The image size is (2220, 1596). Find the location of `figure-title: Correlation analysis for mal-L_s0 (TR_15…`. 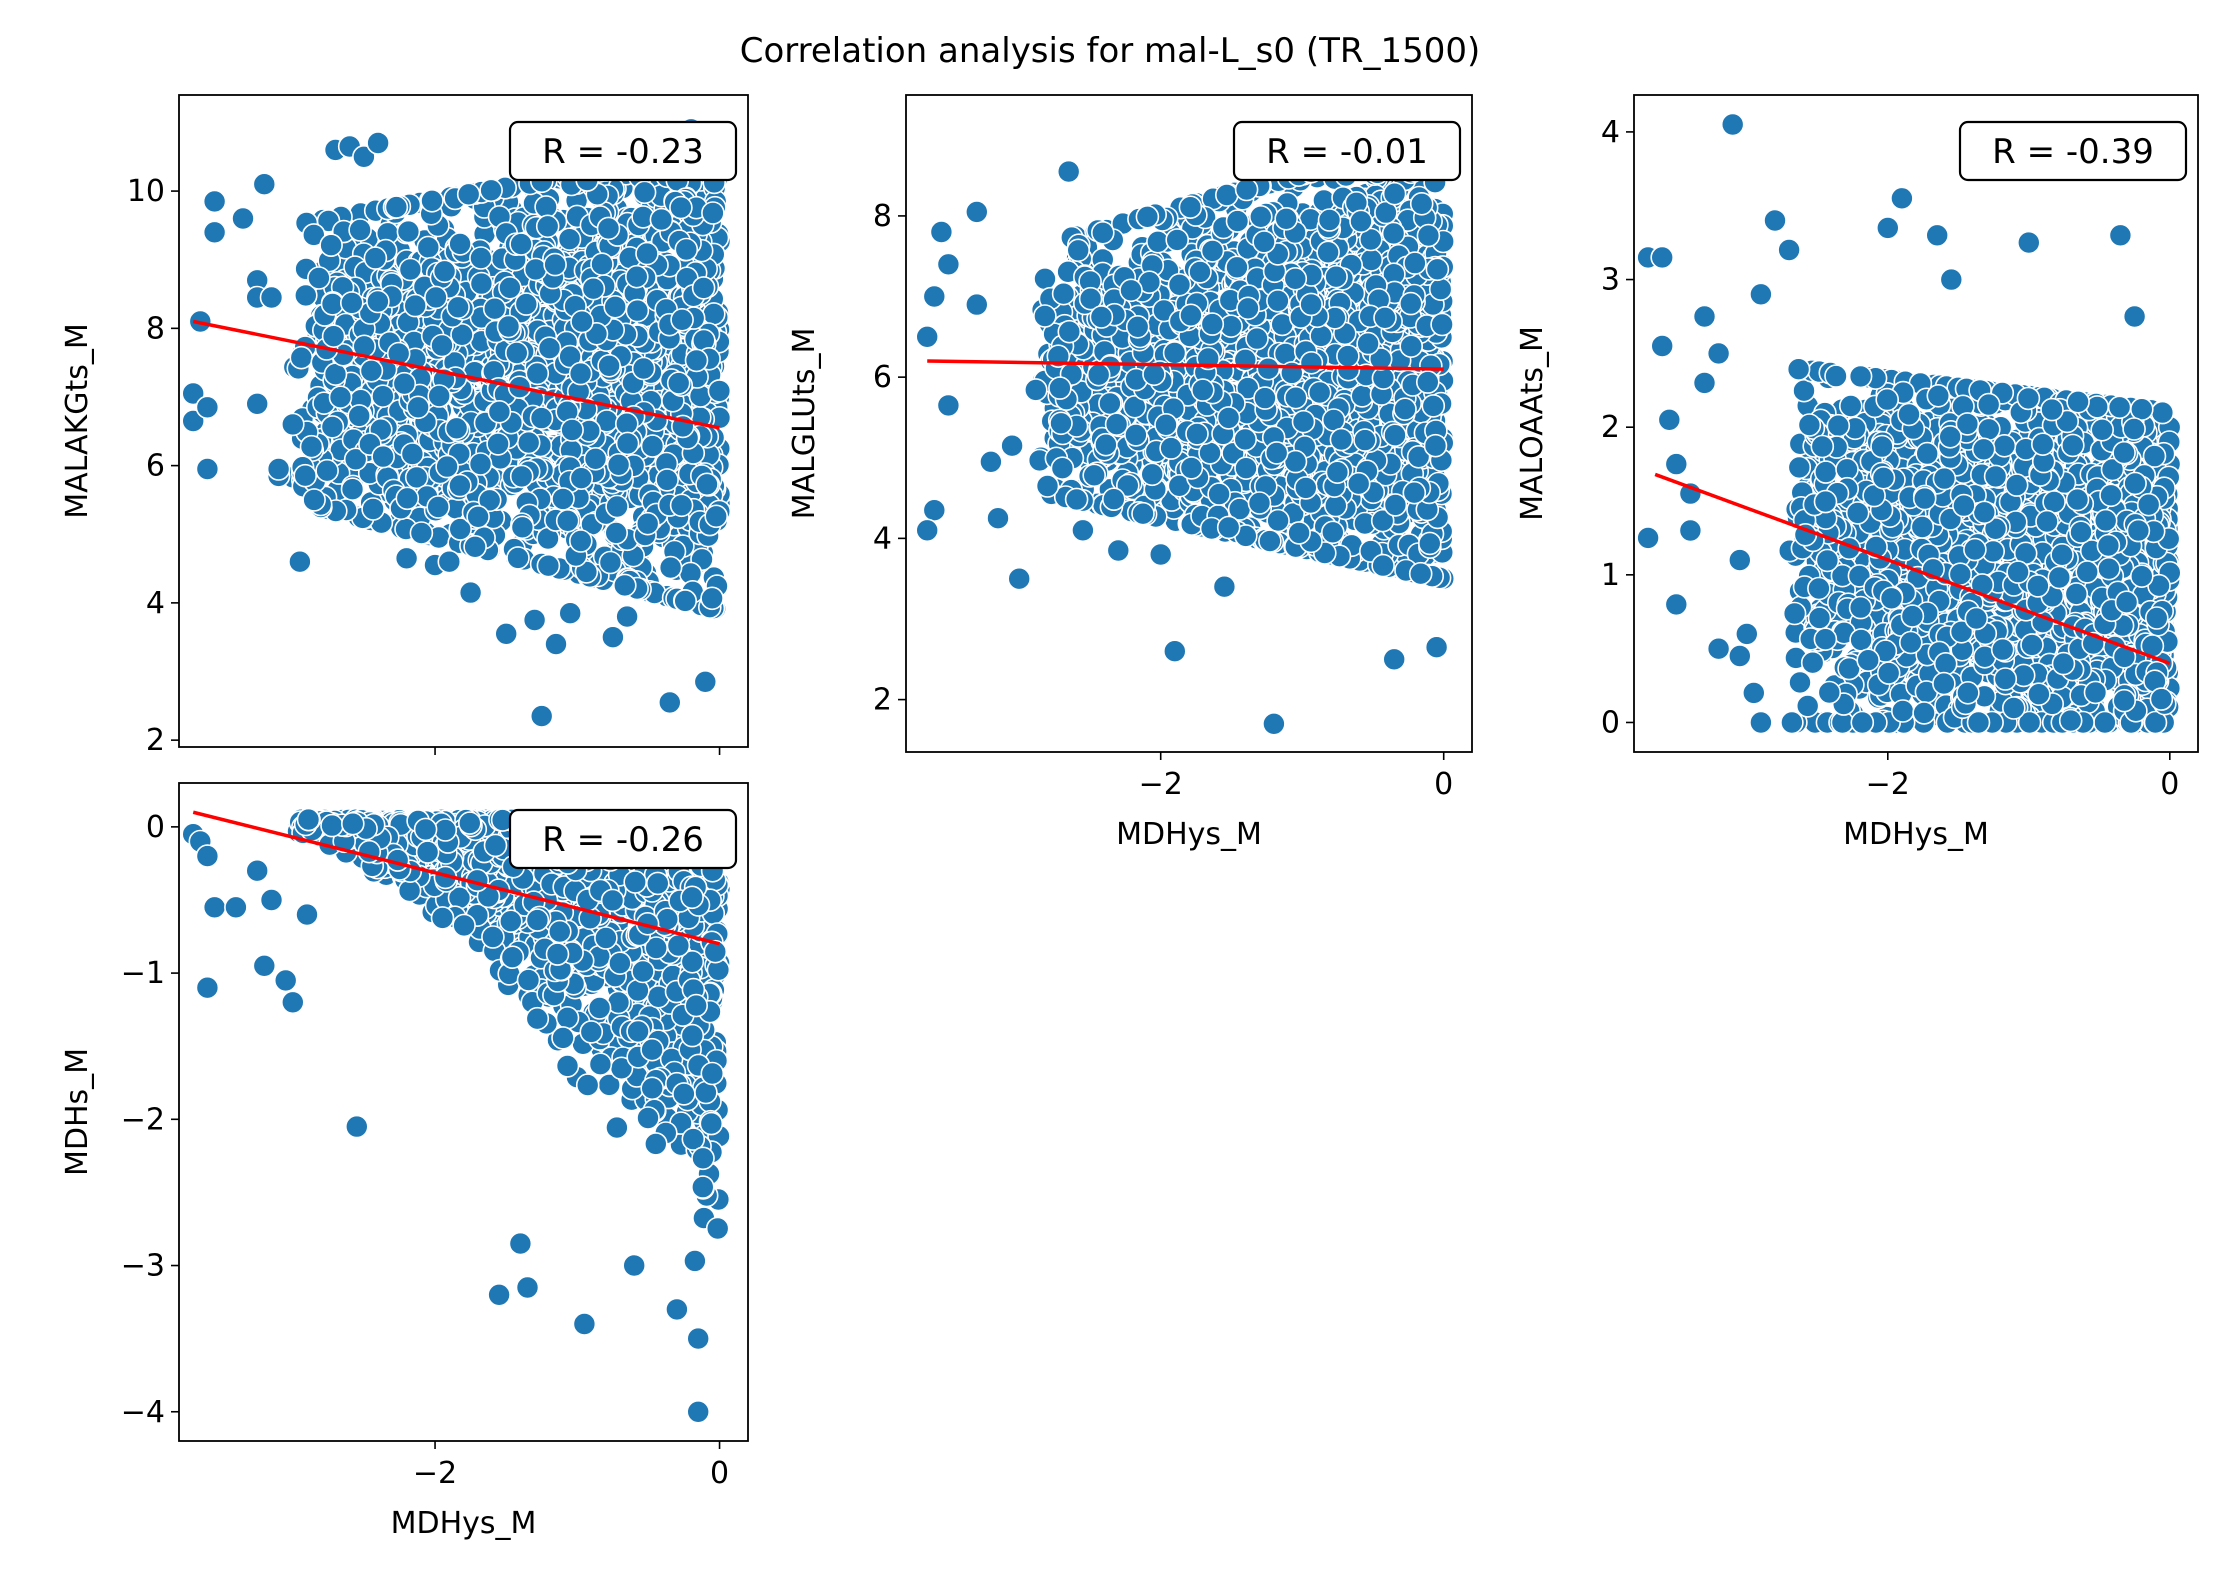

figure-title: Correlation analysis for mal-L_s0 (TR_15… is located at coordinates (1110, 51).